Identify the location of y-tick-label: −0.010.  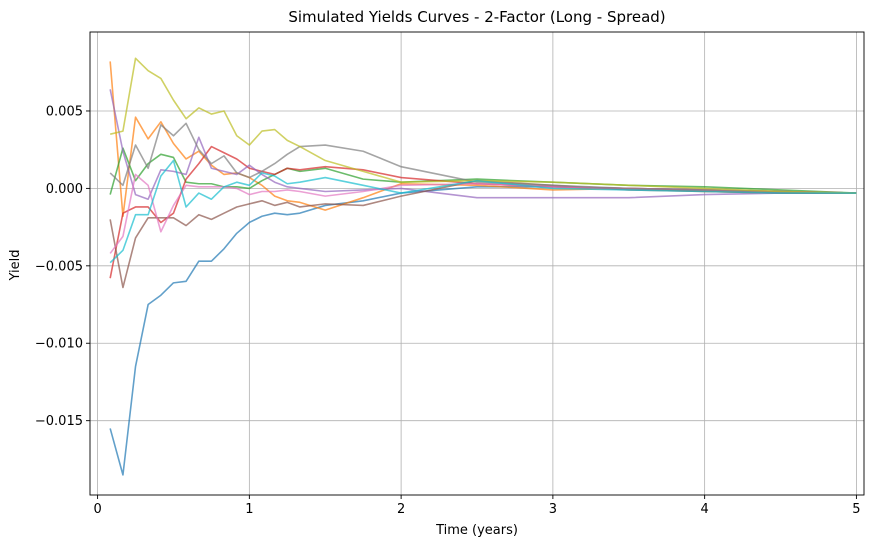
(59, 344).